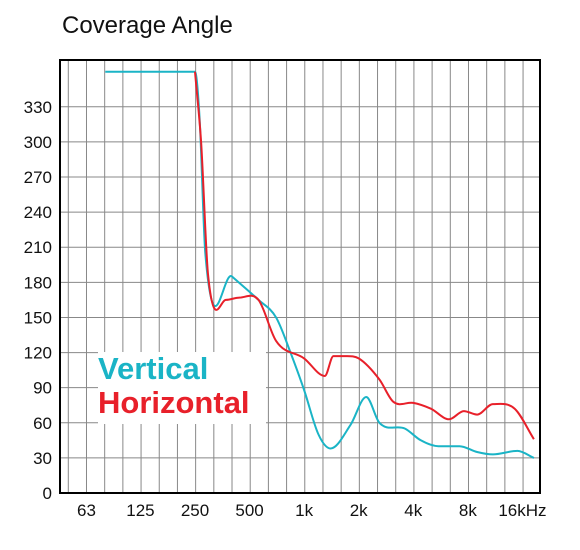 The height and width of the screenshot is (550, 580). I want to click on legend: Vertical Horizontal, so click(182, 388).